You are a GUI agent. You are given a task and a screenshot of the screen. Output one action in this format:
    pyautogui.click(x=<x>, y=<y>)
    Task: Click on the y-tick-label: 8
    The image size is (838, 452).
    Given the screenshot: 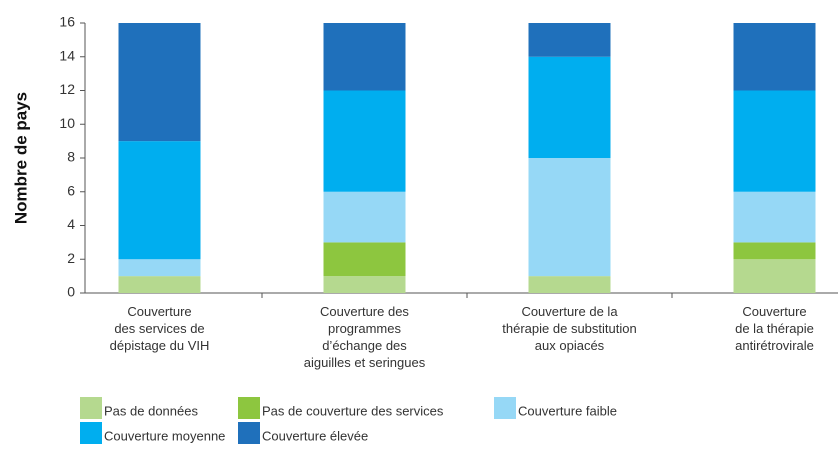 What is the action you would take?
    pyautogui.click(x=71, y=157)
    